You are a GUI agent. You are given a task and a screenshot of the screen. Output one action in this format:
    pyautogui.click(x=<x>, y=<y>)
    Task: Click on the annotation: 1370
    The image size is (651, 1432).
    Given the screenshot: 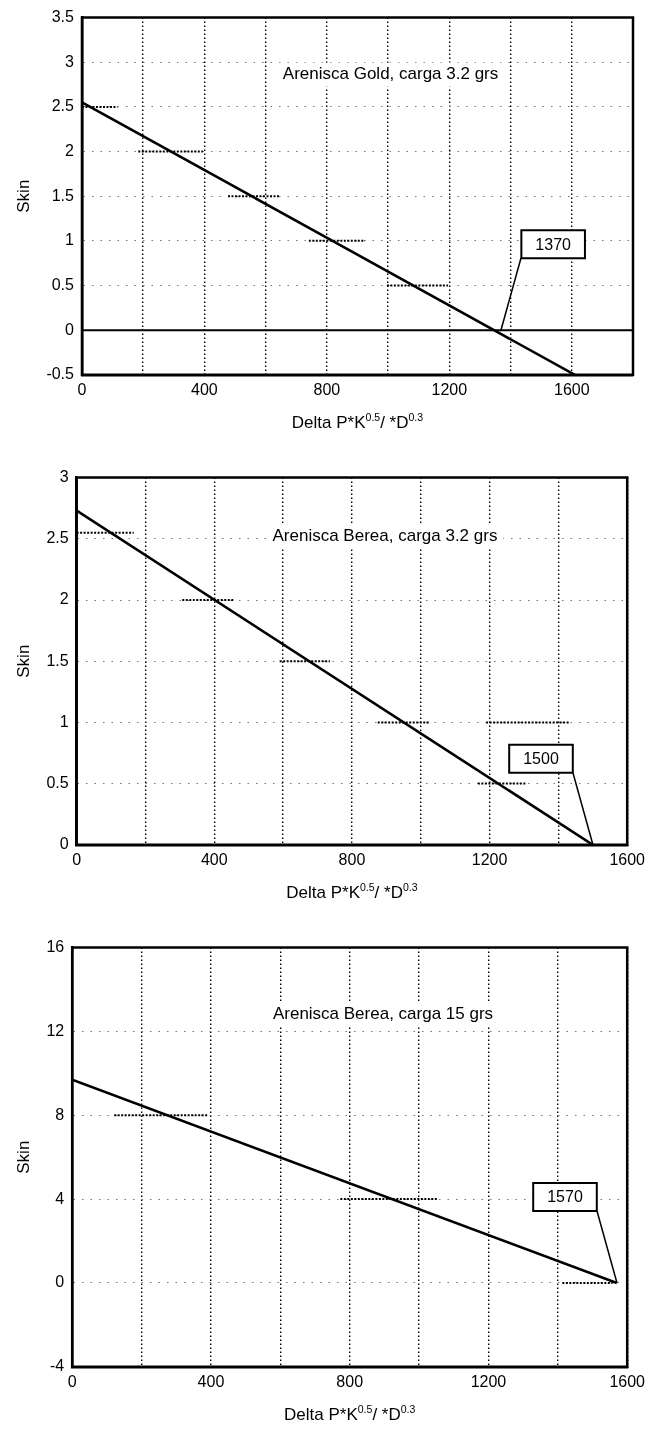 What is the action you would take?
    pyautogui.click(x=553, y=244)
    